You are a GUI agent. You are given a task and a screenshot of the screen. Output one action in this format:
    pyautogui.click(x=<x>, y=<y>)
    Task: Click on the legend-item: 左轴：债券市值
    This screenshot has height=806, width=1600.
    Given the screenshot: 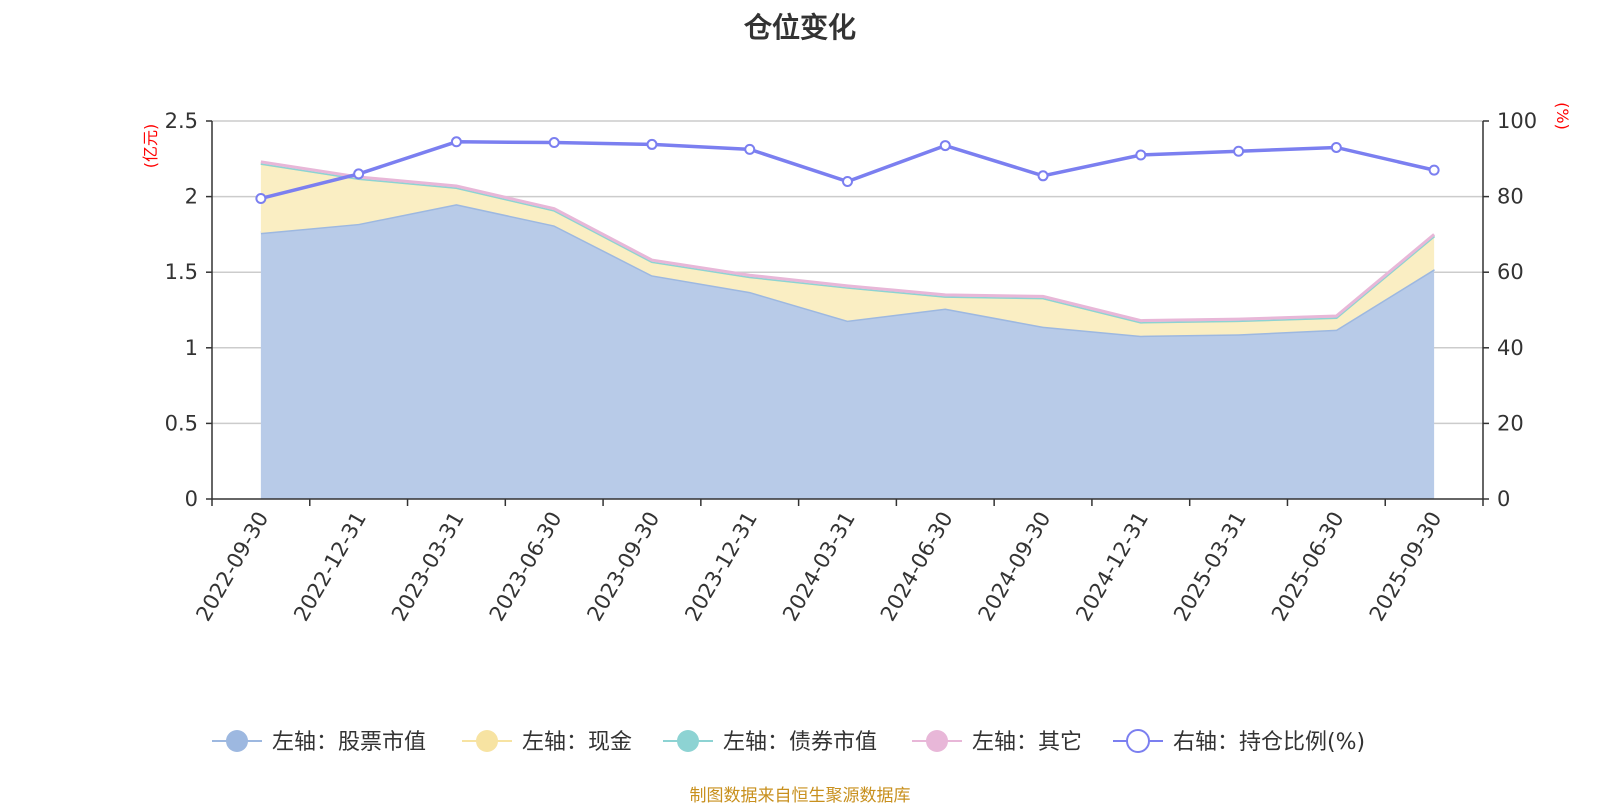 What is the action you would take?
    pyautogui.click(x=770, y=742)
    